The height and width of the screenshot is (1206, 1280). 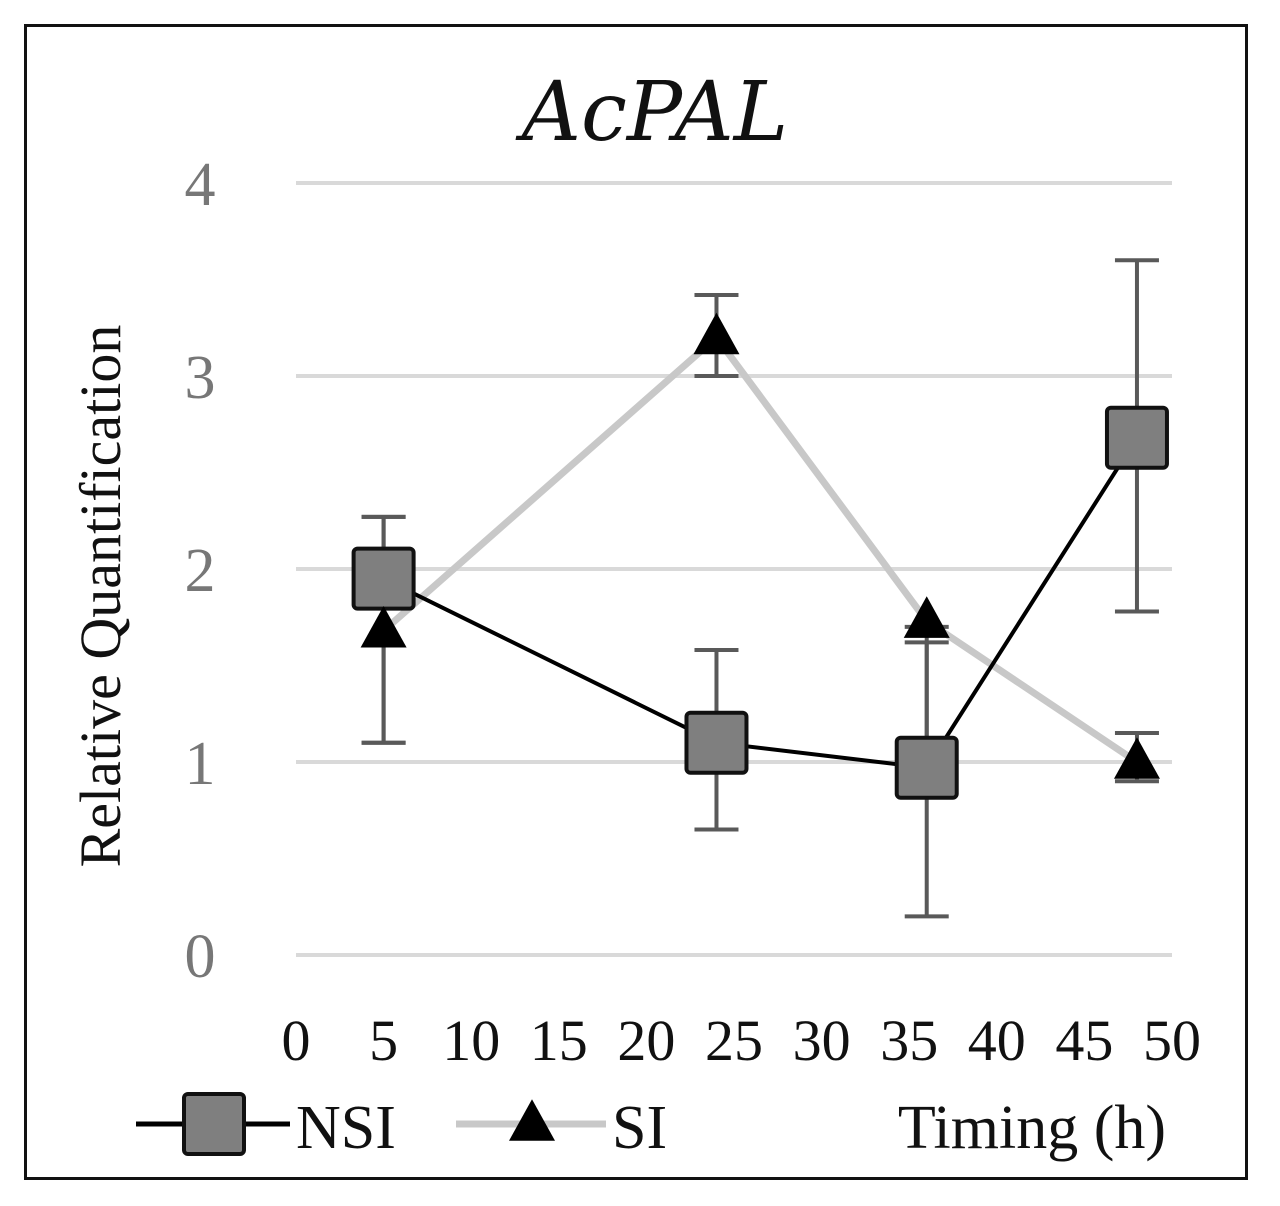 What do you see at coordinates (200, 185) in the screenshot?
I see `y-tick-label: 4` at bounding box center [200, 185].